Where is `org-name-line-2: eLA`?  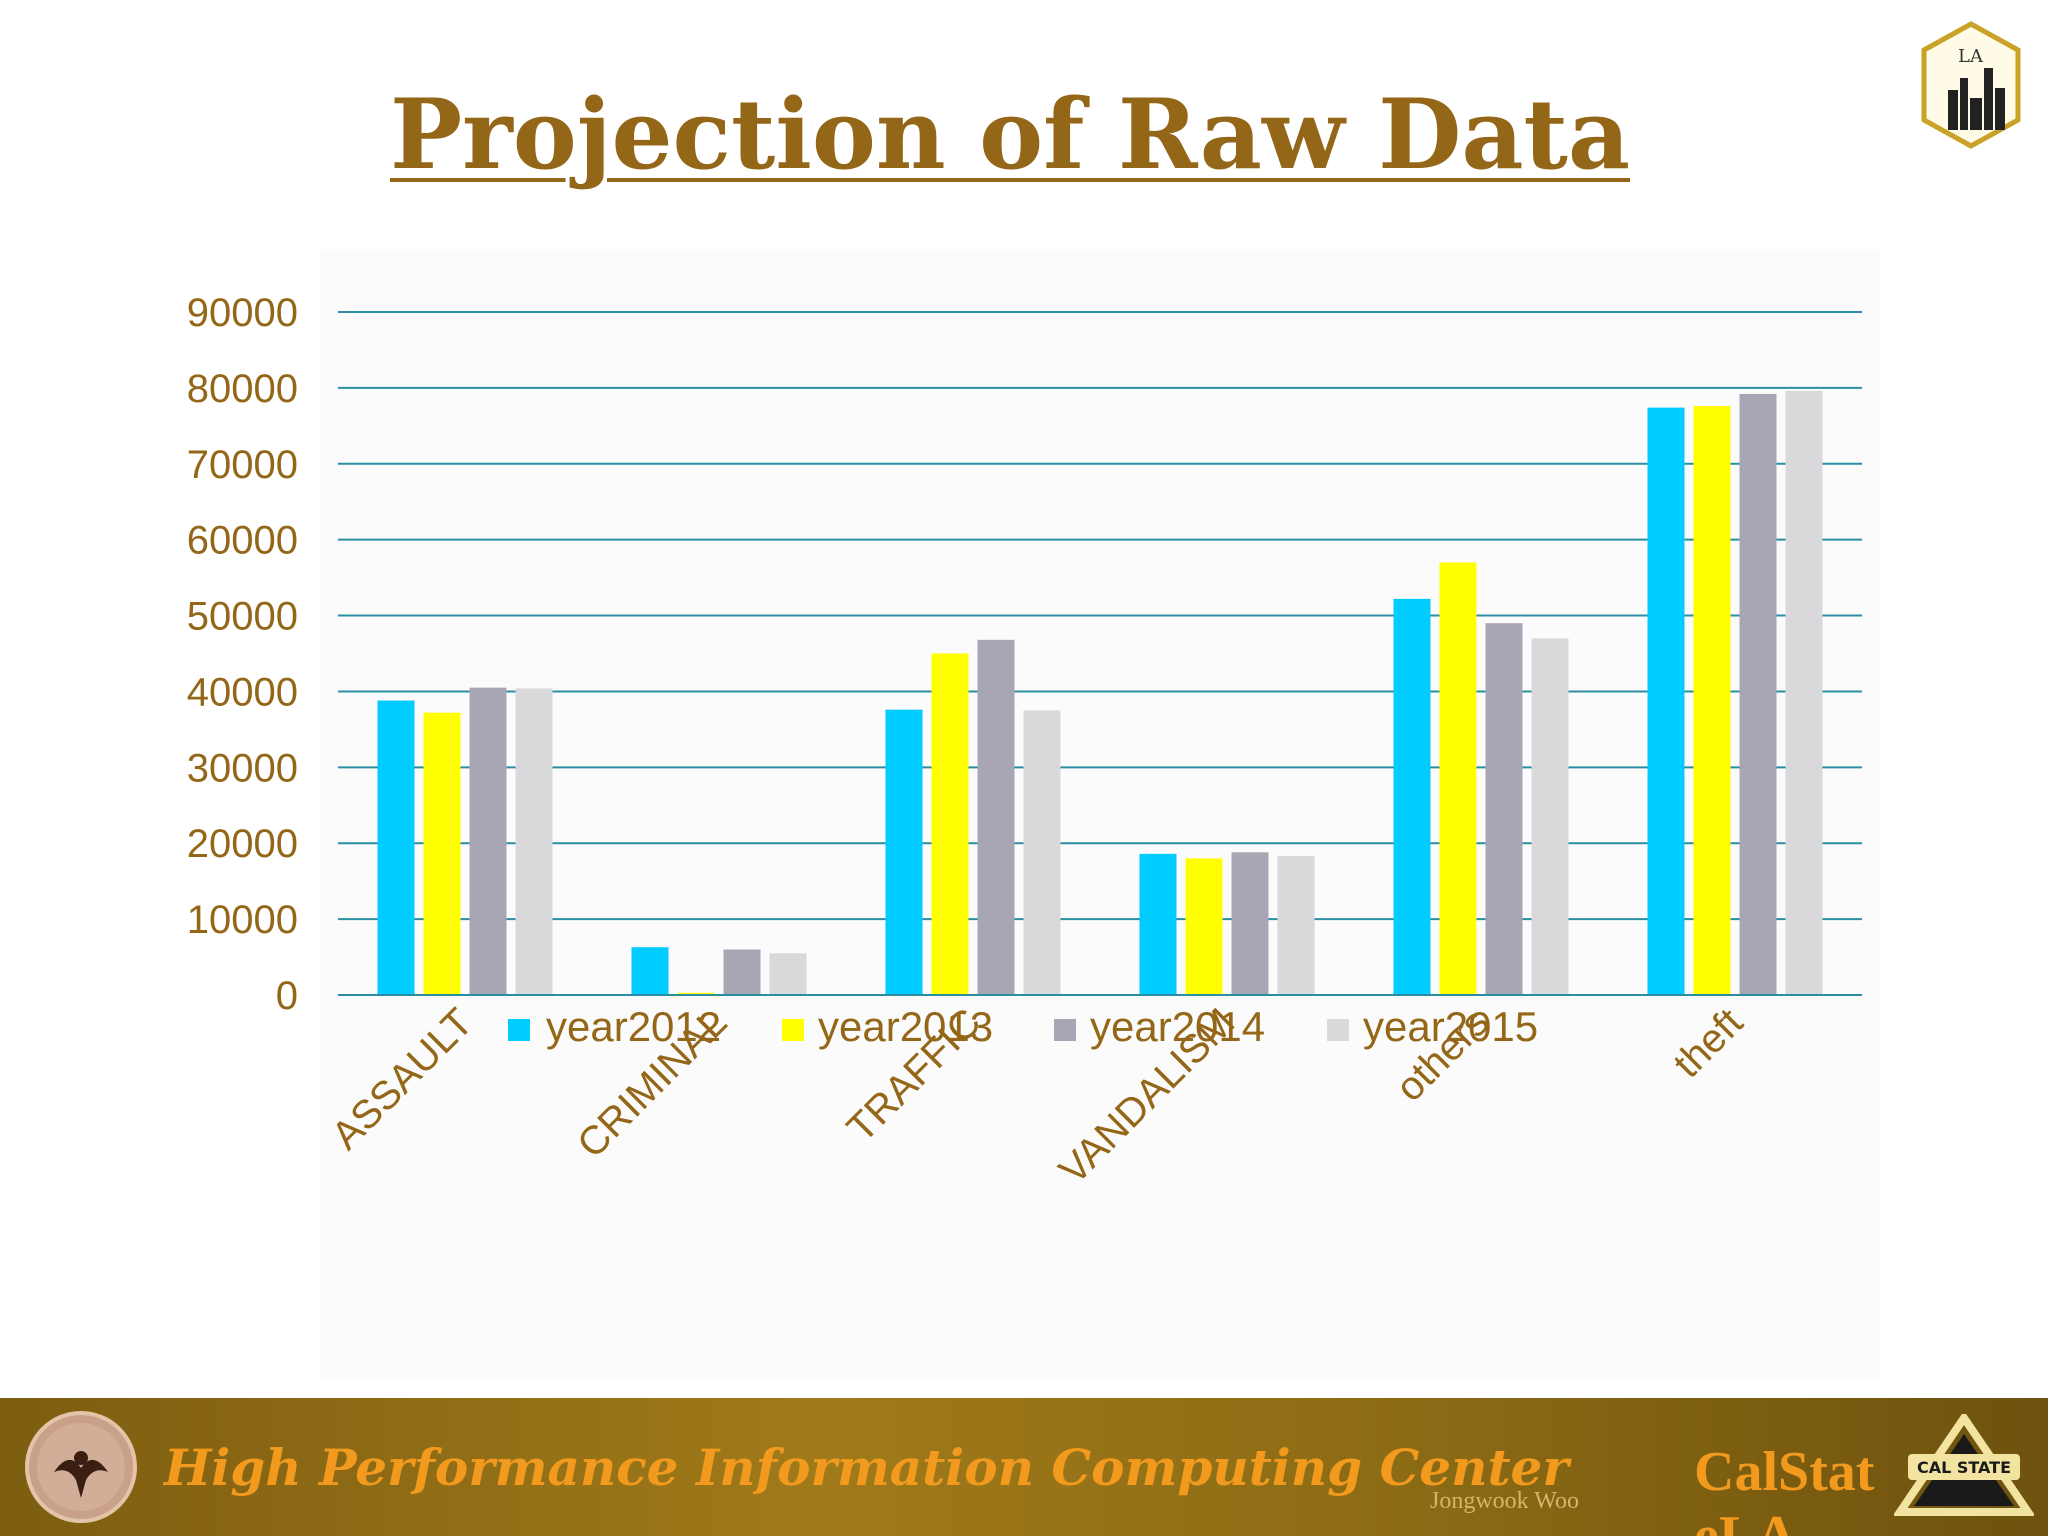
org-name-line-2: eLA is located at coordinates (1745, 1520).